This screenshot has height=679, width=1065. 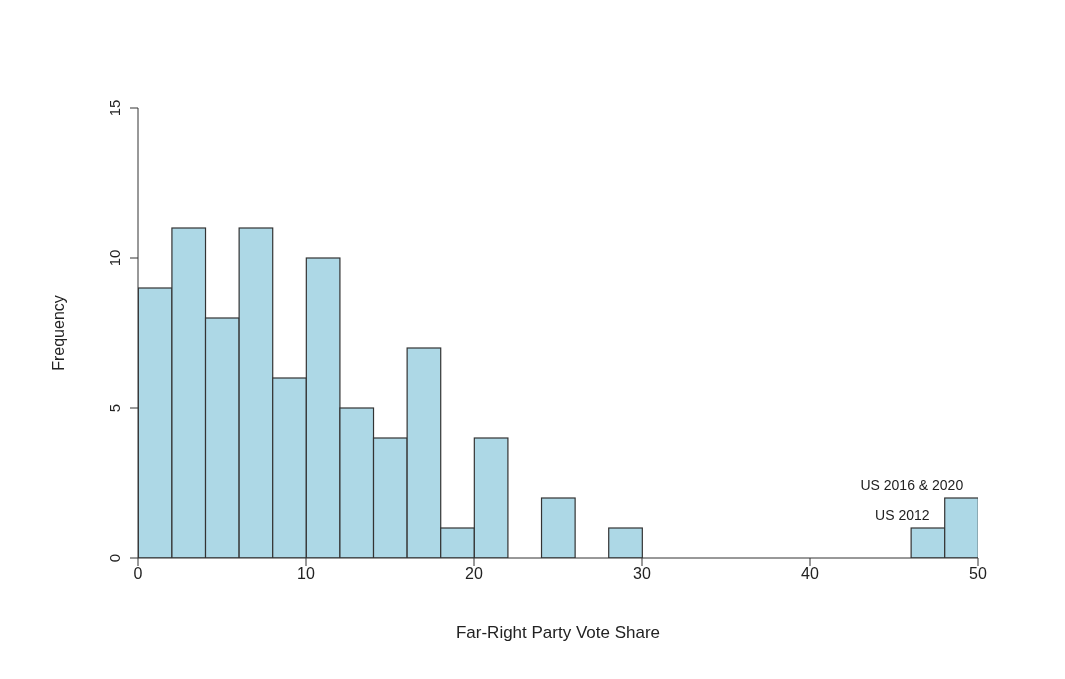 I want to click on x-tick-label: 20, so click(x=474, y=574).